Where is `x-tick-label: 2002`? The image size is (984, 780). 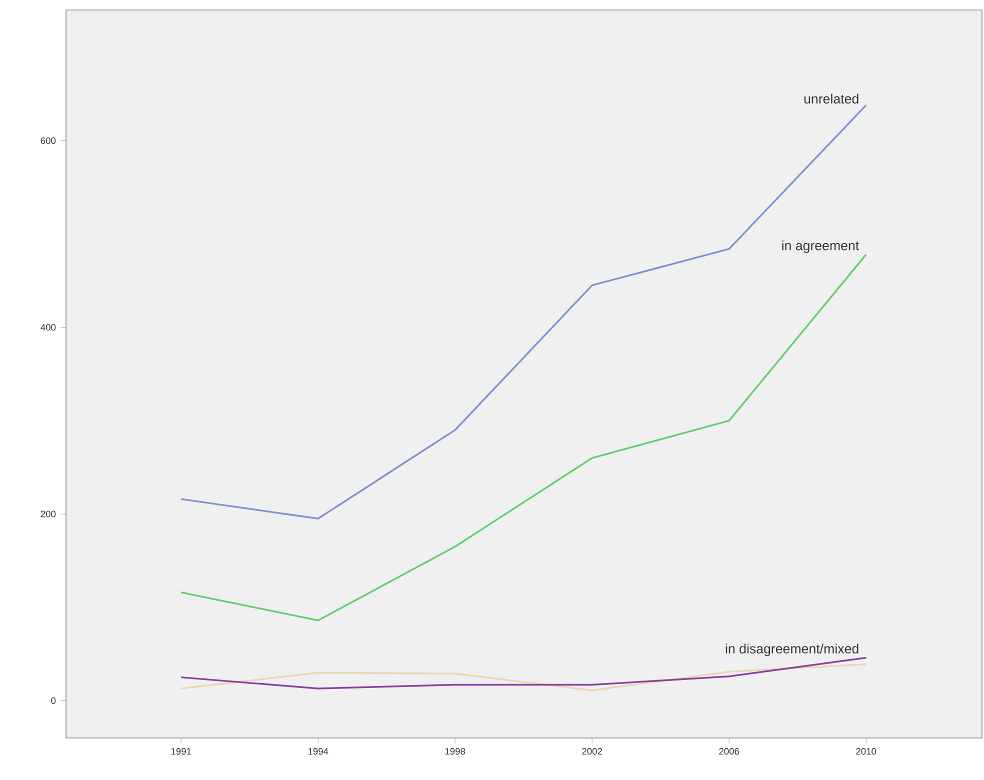
x-tick-label: 2002 is located at coordinates (592, 751).